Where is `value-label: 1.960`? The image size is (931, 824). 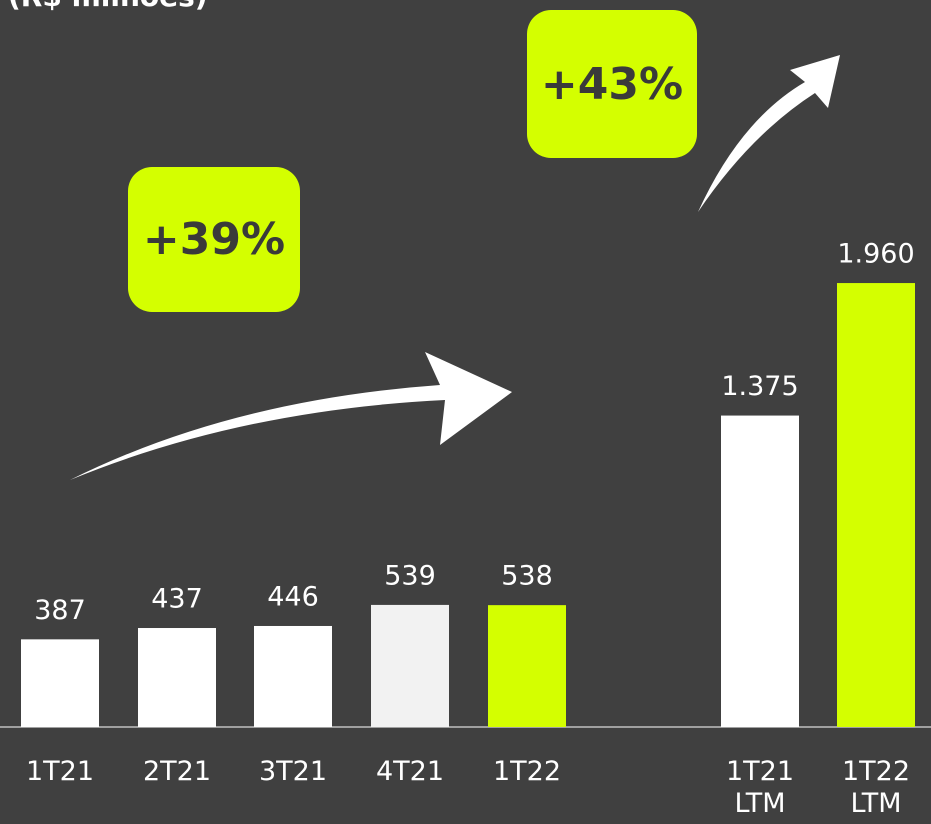 value-label: 1.960 is located at coordinates (875, 254).